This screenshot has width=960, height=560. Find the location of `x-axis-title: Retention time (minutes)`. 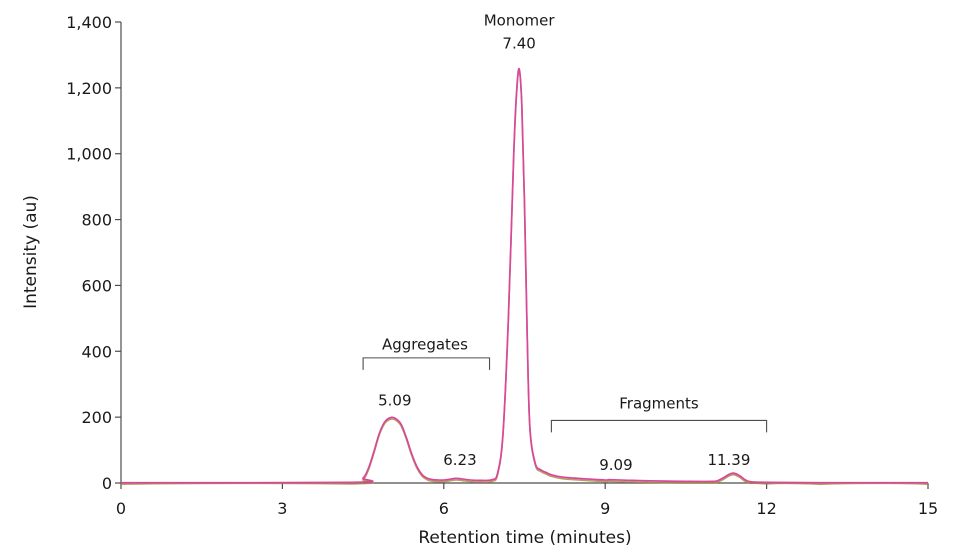

x-axis-title: Retention time (minutes) is located at coordinates (524, 538).